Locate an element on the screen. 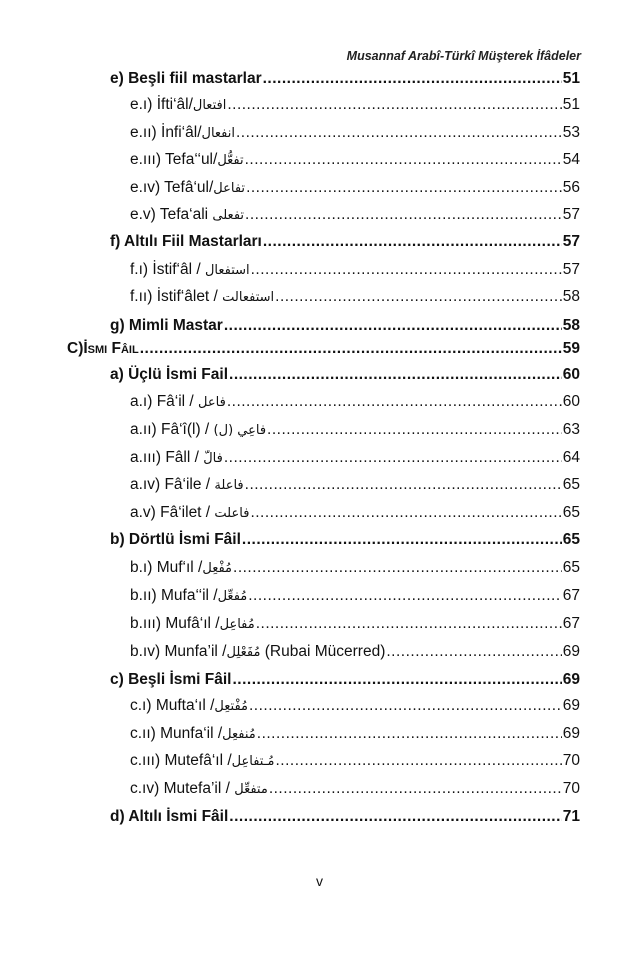  entry-title: C)İsmi Fâil is located at coordinates (103, 348).